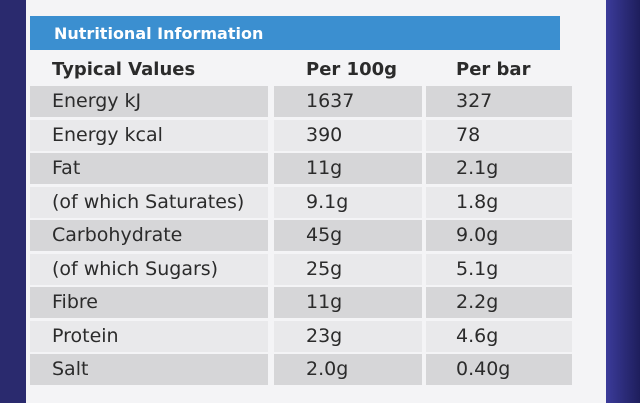  What do you see at coordinates (499, 82) in the screenshot?
I see `column-header: Per bar (20g)` at bounding box center [499, 82].